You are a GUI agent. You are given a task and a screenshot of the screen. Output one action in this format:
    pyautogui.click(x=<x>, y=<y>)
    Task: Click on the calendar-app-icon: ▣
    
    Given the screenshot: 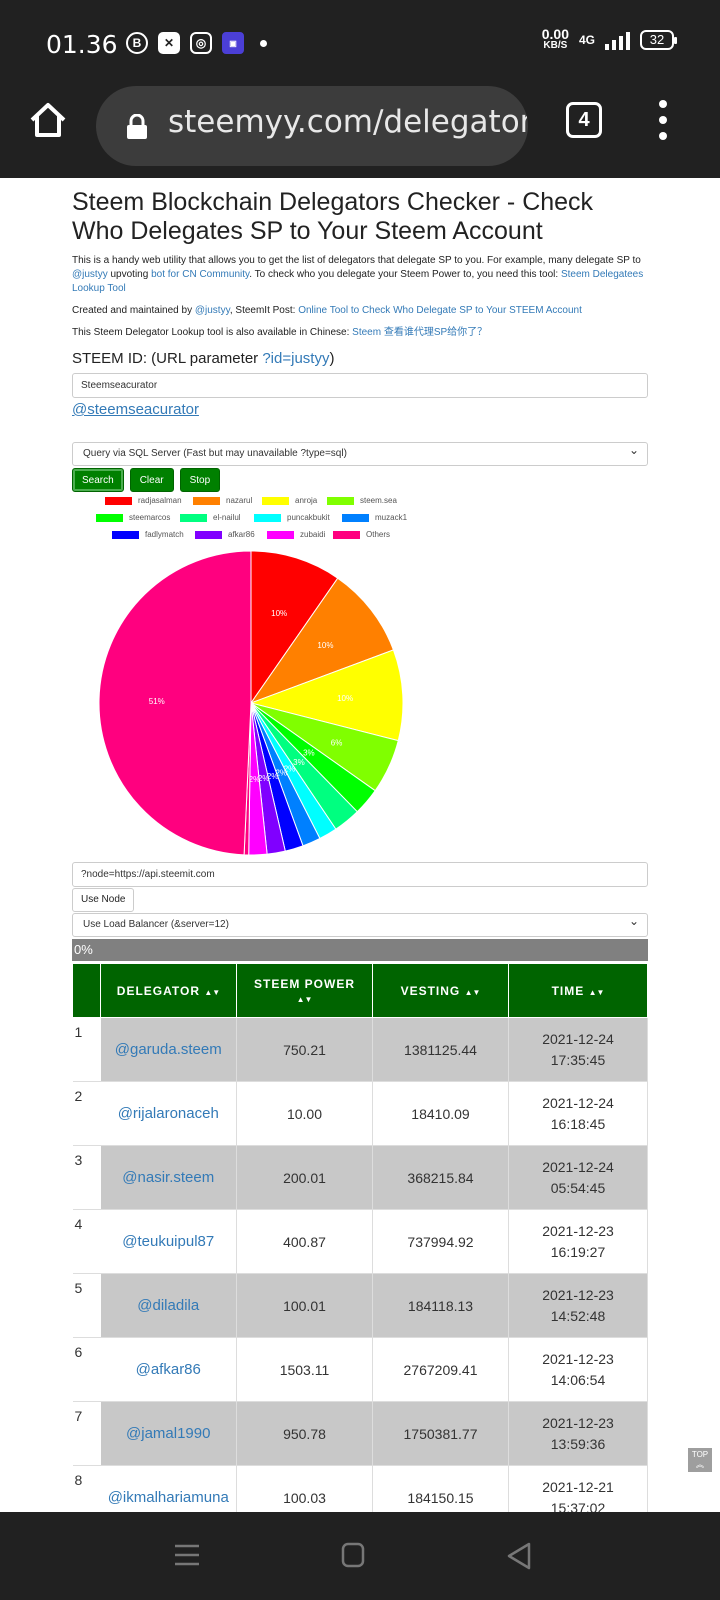 What is the action you would take?
    pyautogui.click(x=233, y=43)
    